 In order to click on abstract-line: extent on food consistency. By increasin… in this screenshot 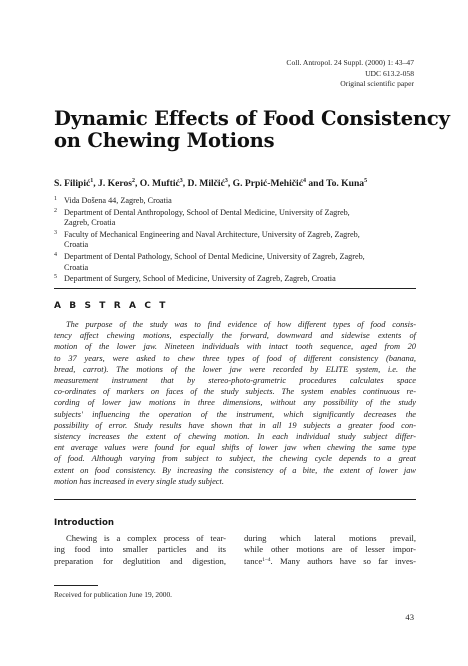, I will do `click(235, 470)`.